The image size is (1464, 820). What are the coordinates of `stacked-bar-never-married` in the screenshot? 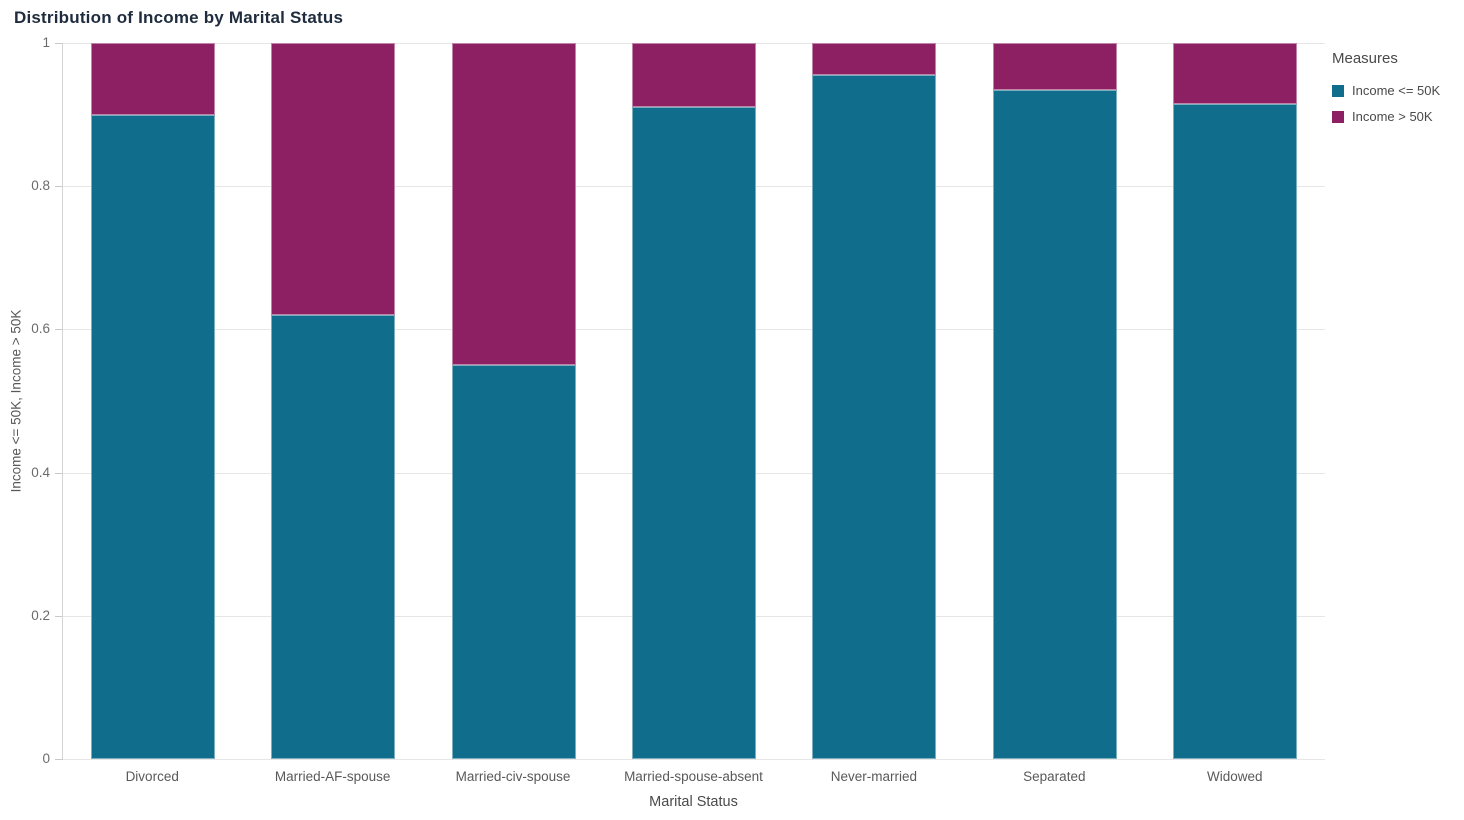 It's located at (874, 401).